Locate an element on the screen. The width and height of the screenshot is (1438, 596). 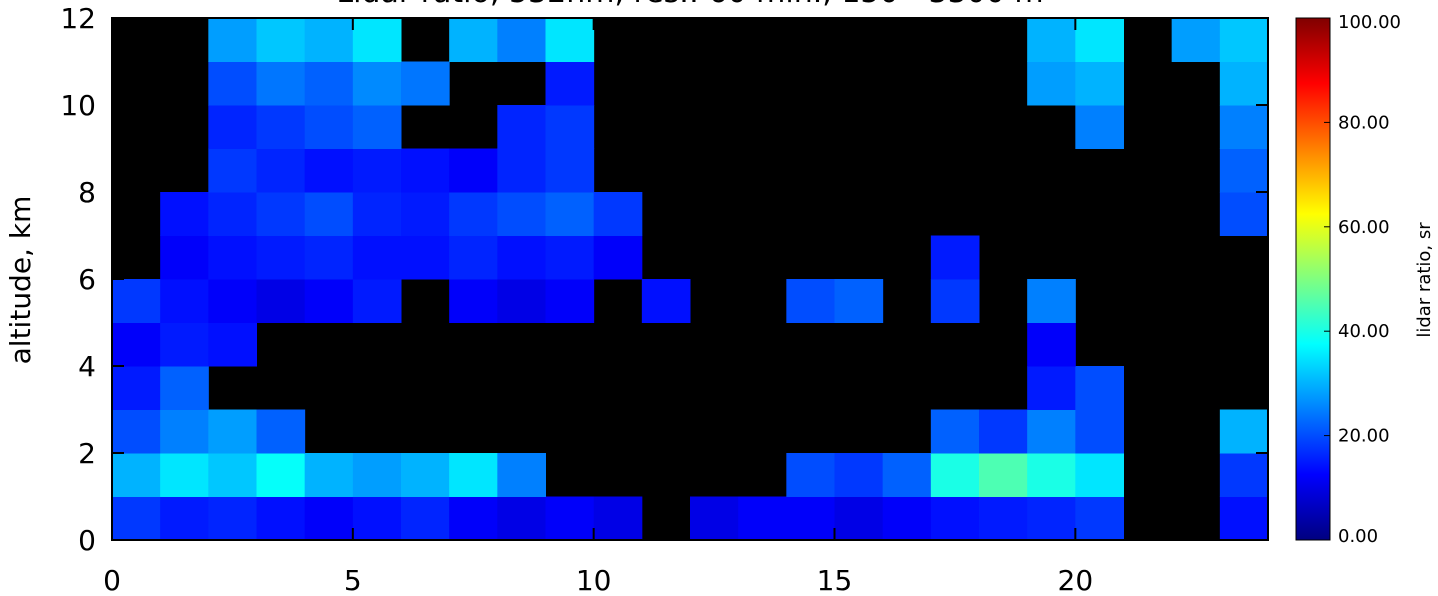
y-tick-label: 0 is located at coordinates (87, 540).